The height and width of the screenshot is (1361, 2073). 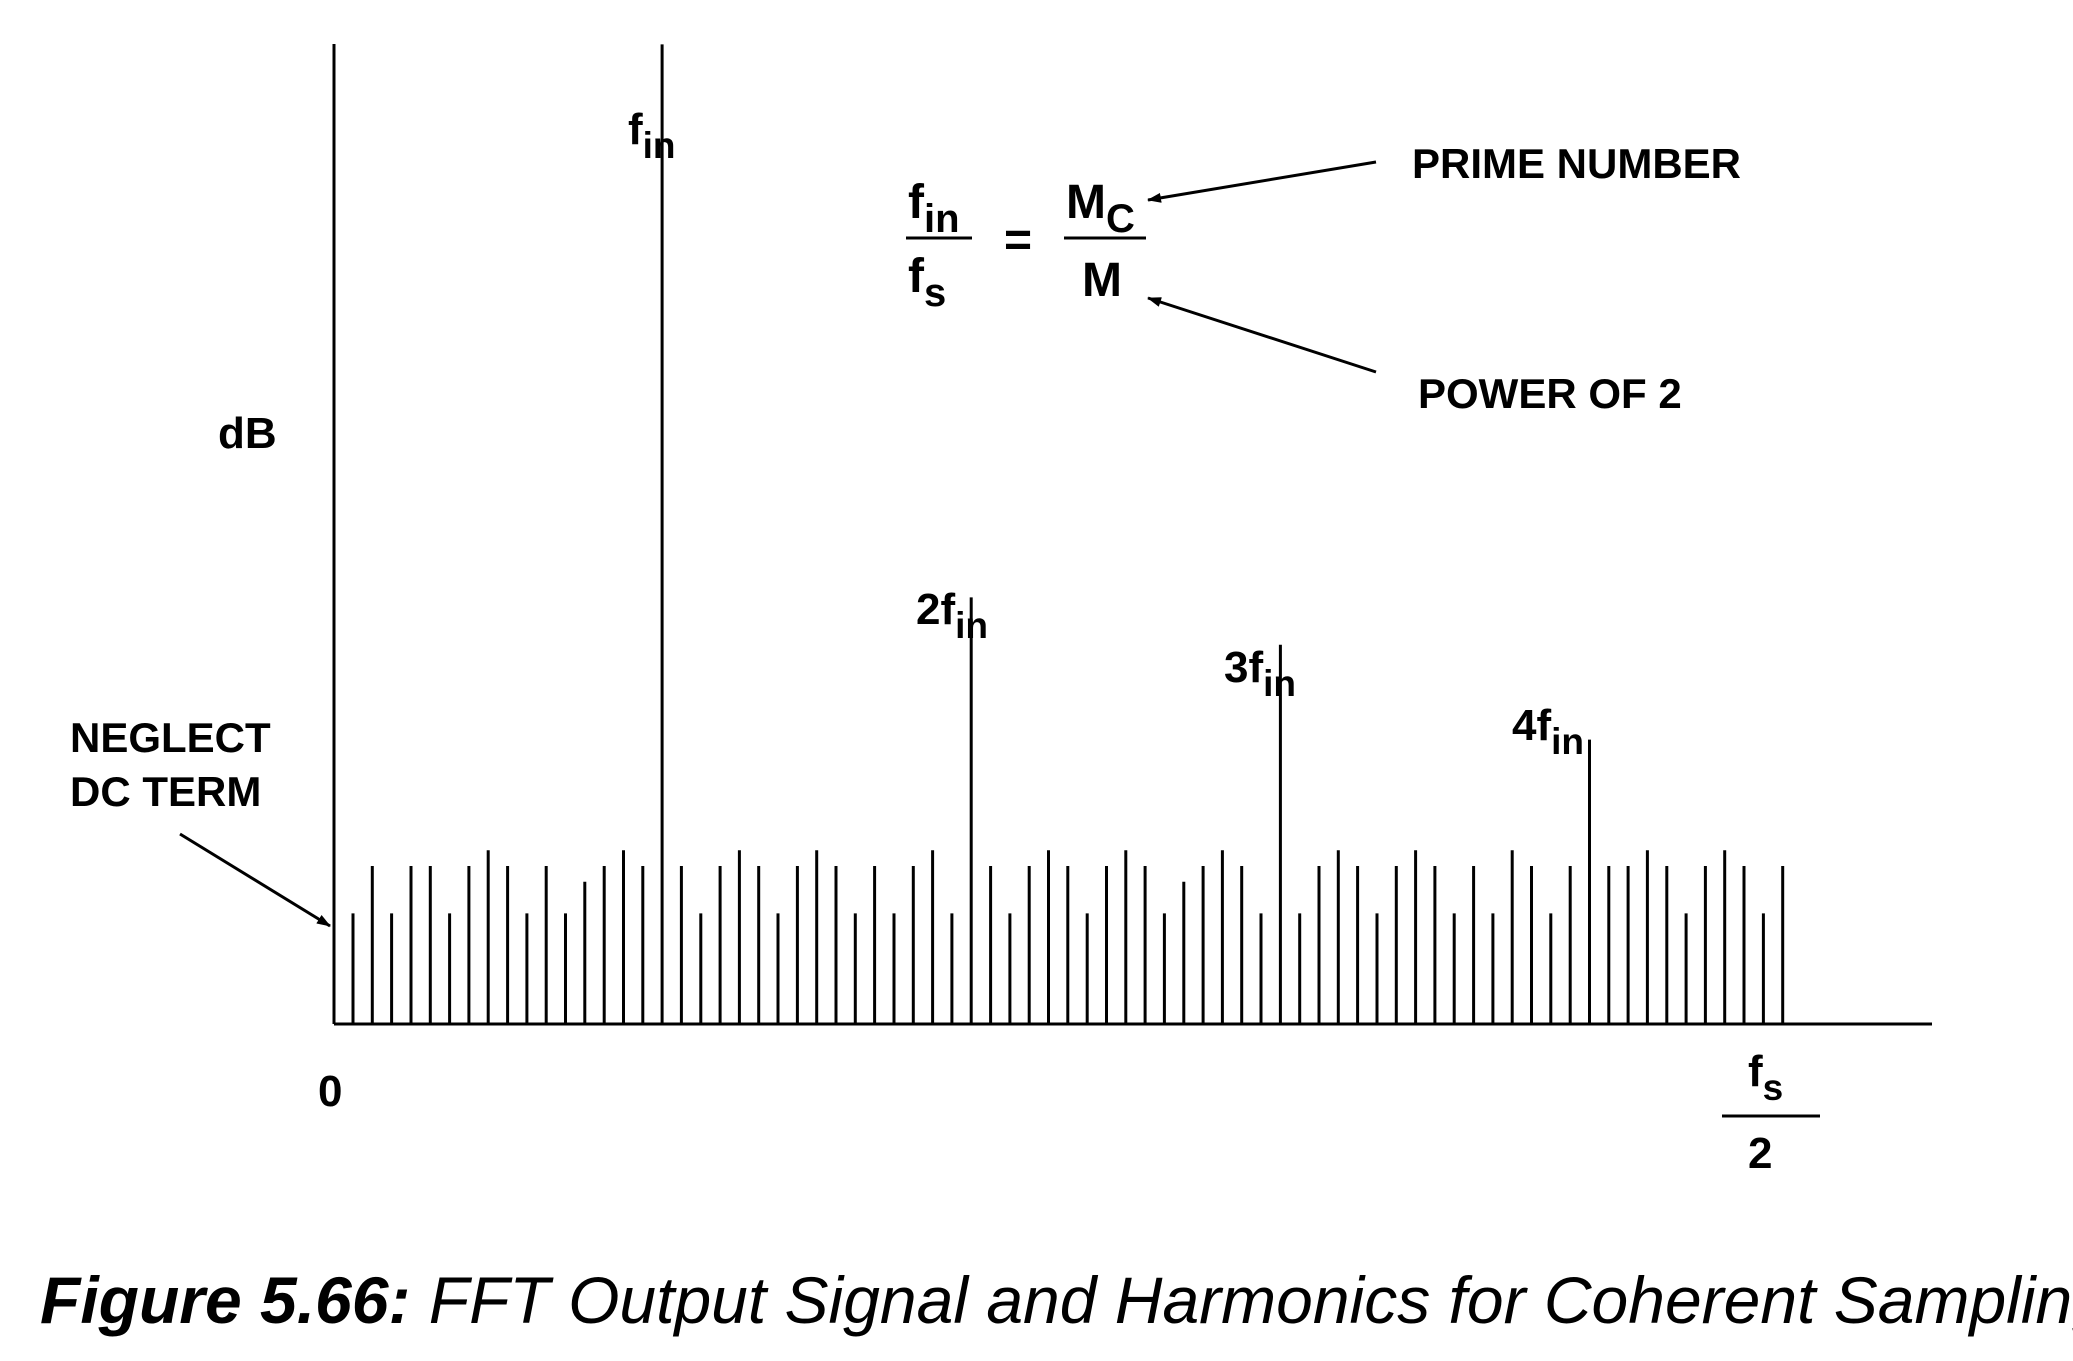 What do you see at coordinates (971, 625) in the screenshot?
I see `harmonic-2-sub: in` at bounding box center [971, 625].